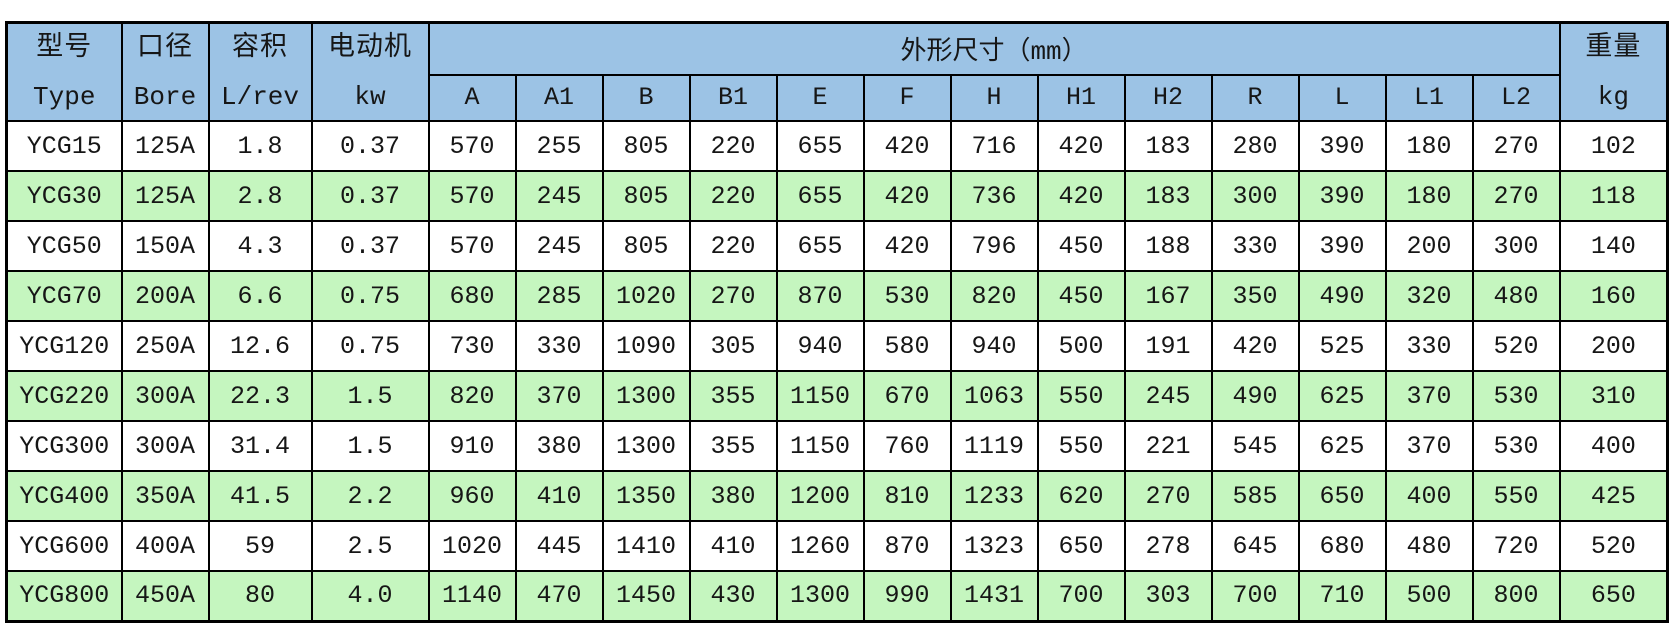  Describe the element at coordinates (559, 496) in the screenshot. I see `value-cell: 410` at that location.